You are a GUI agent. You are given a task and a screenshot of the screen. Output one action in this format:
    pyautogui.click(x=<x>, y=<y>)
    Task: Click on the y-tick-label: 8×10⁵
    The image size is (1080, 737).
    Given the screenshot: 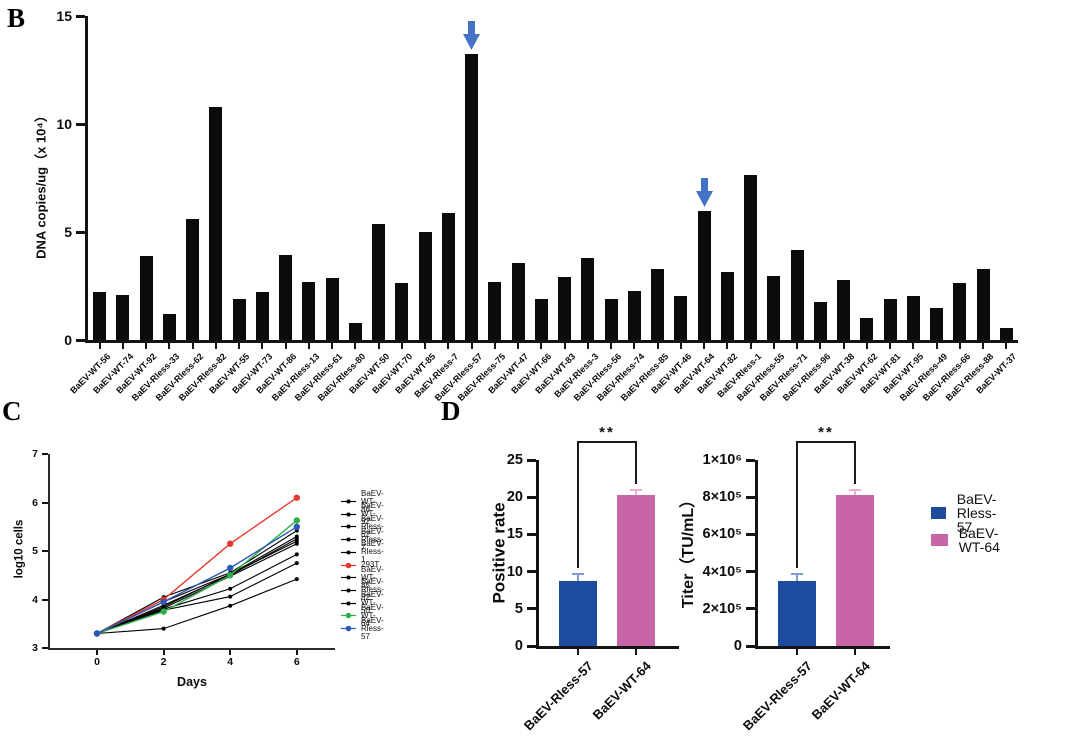 What is the action you would take?
    pyautogui.click(x=722, y=497)
    